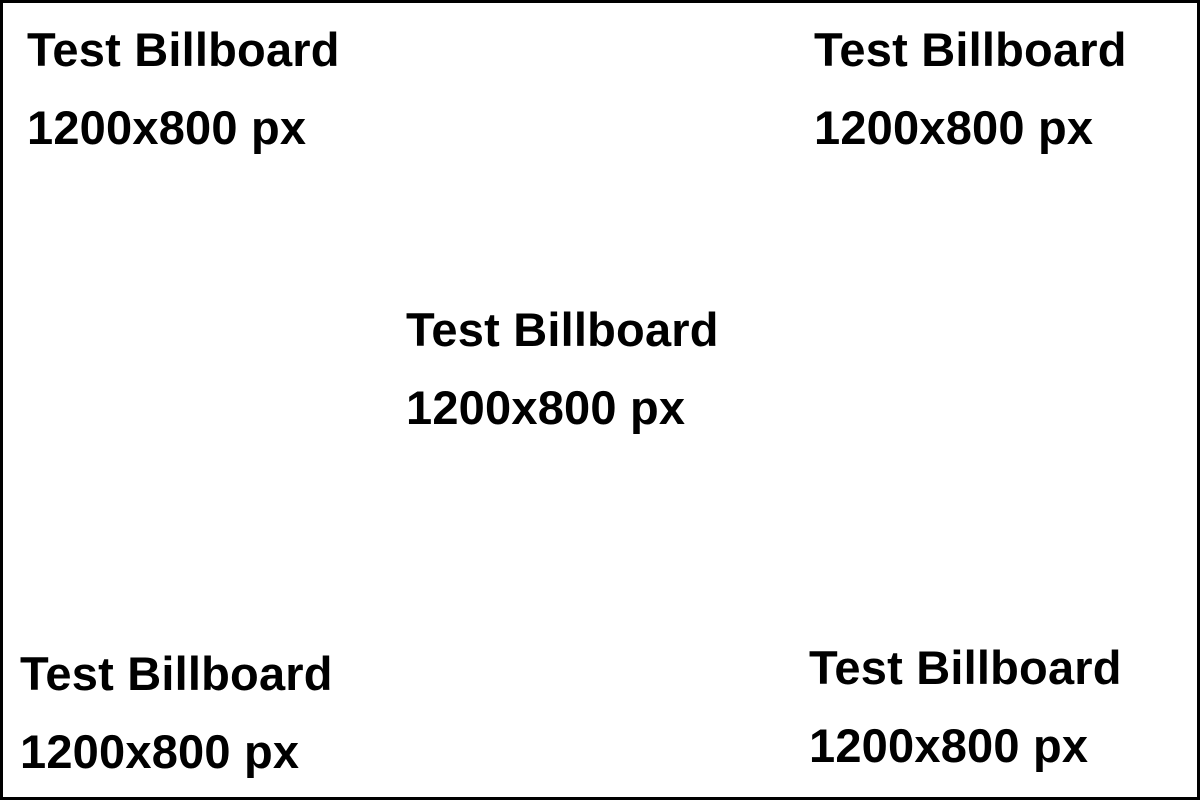 Image resolution: width=1200 pixels, height=800 pixels. Describe the element at coordinates (562, 369) in the screenshot. I see `billboard-label-center: Test Billboard 1200x800 px` at that location.